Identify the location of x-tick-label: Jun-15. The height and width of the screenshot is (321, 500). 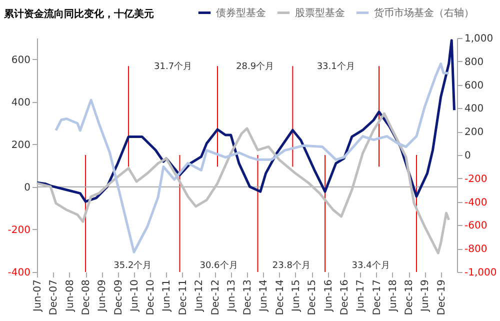
(296, 296).